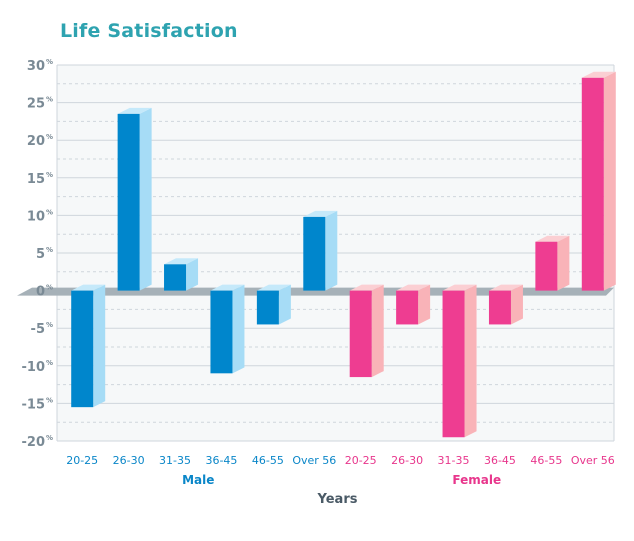 The width and height of the screenshot is (634, 541). I want to click on group-label-female: Female, so click(476, 480).